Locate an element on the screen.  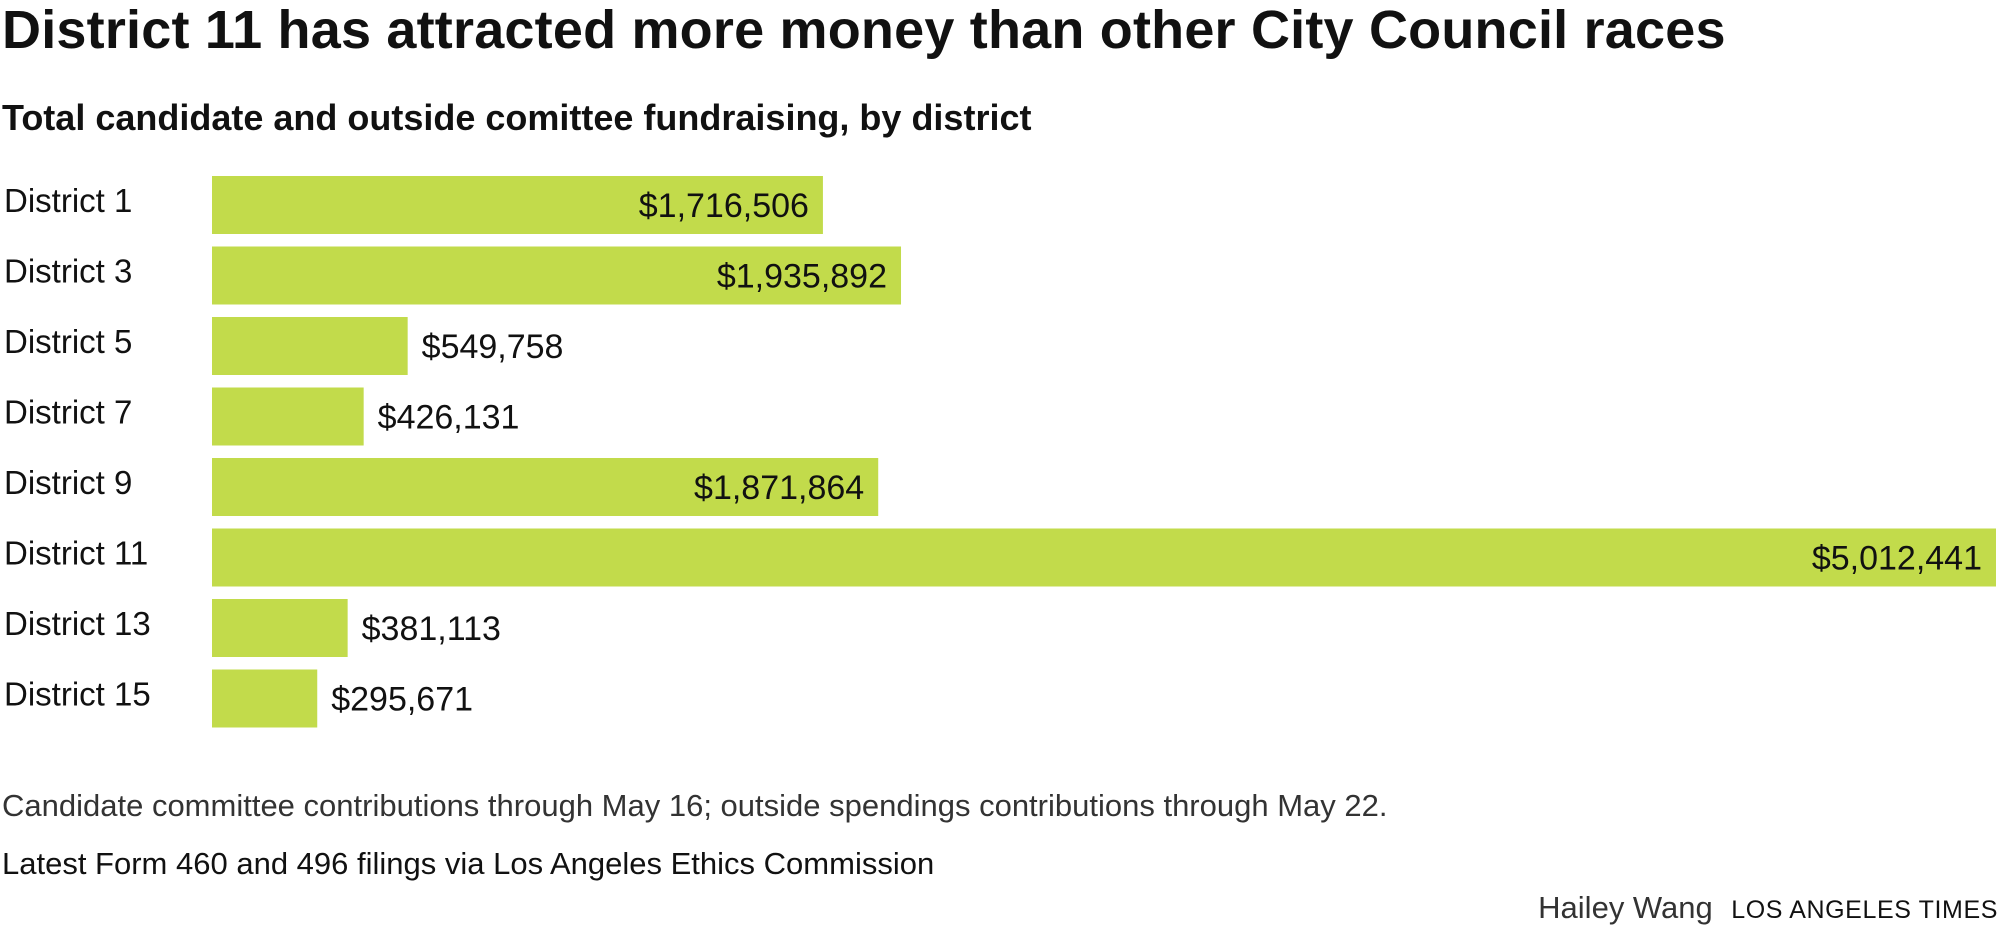
bar-row: District 13 $381,113 is located at coordinates (252, 628).